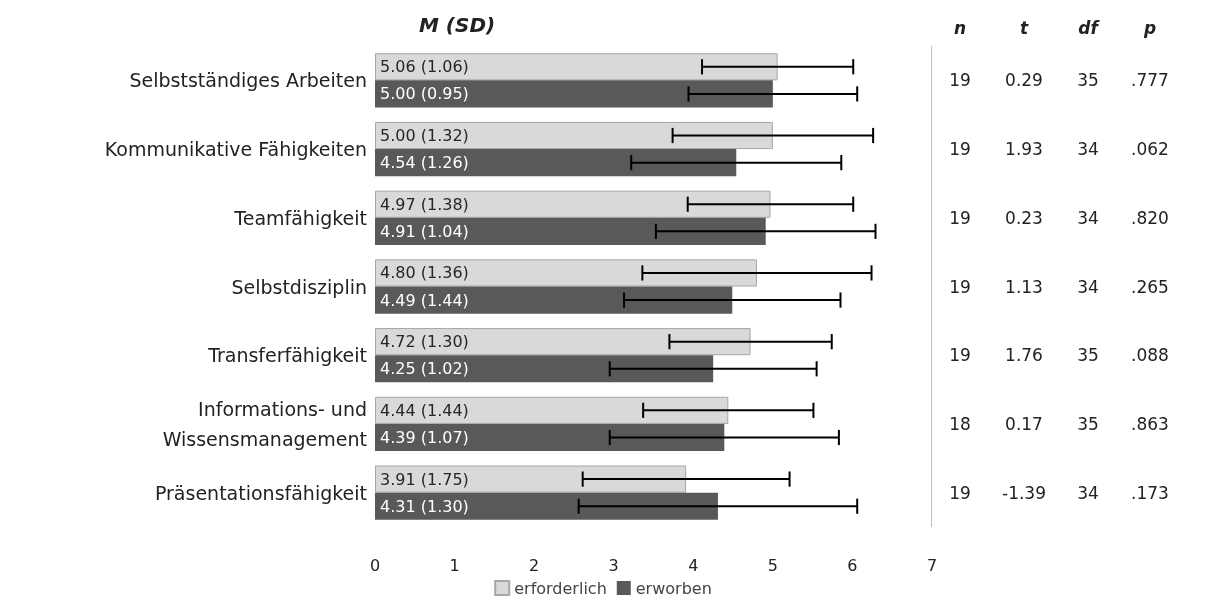 The height and width of the screenshot is (601, 1206). Describe the element at coordinates (424, 369) in the screenshot. I see `data-label: 4.25 (1.02)` at that location.